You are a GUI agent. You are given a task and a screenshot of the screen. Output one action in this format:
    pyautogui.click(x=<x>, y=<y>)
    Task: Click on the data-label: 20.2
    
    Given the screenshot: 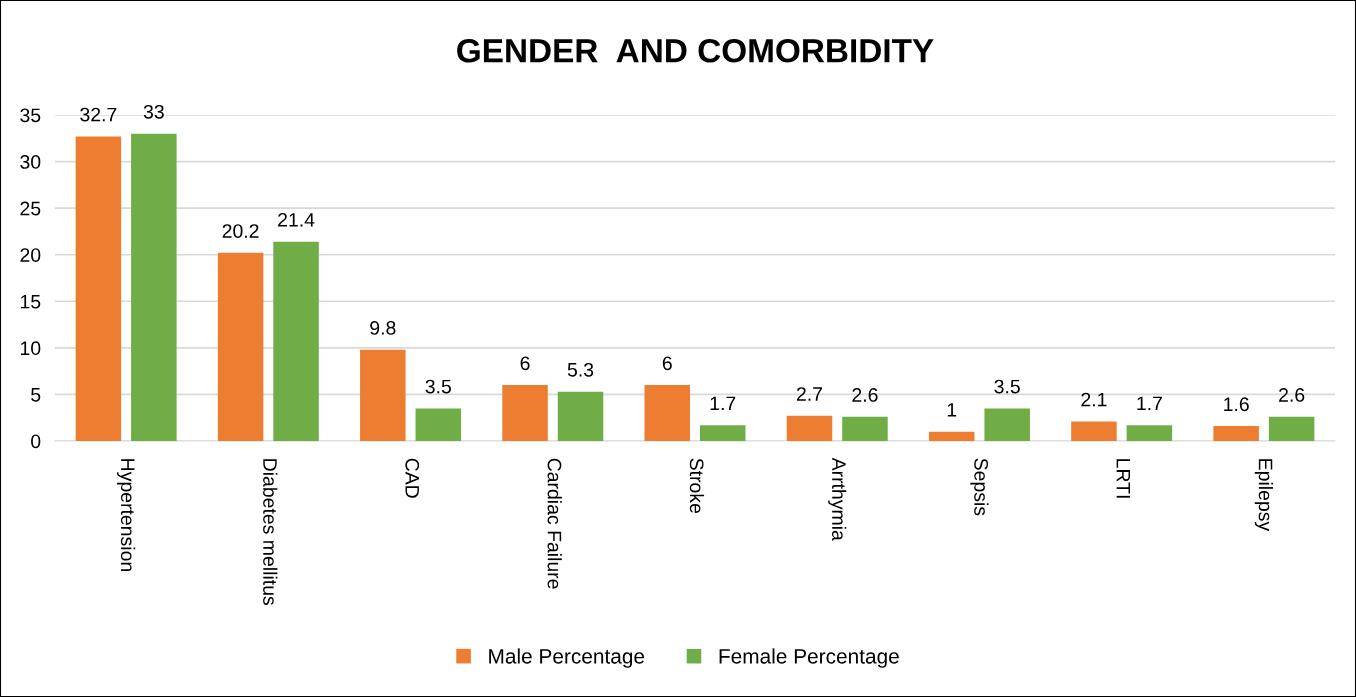 What is the action you would take?
    pyautogui.click(x=240, y=231)
    